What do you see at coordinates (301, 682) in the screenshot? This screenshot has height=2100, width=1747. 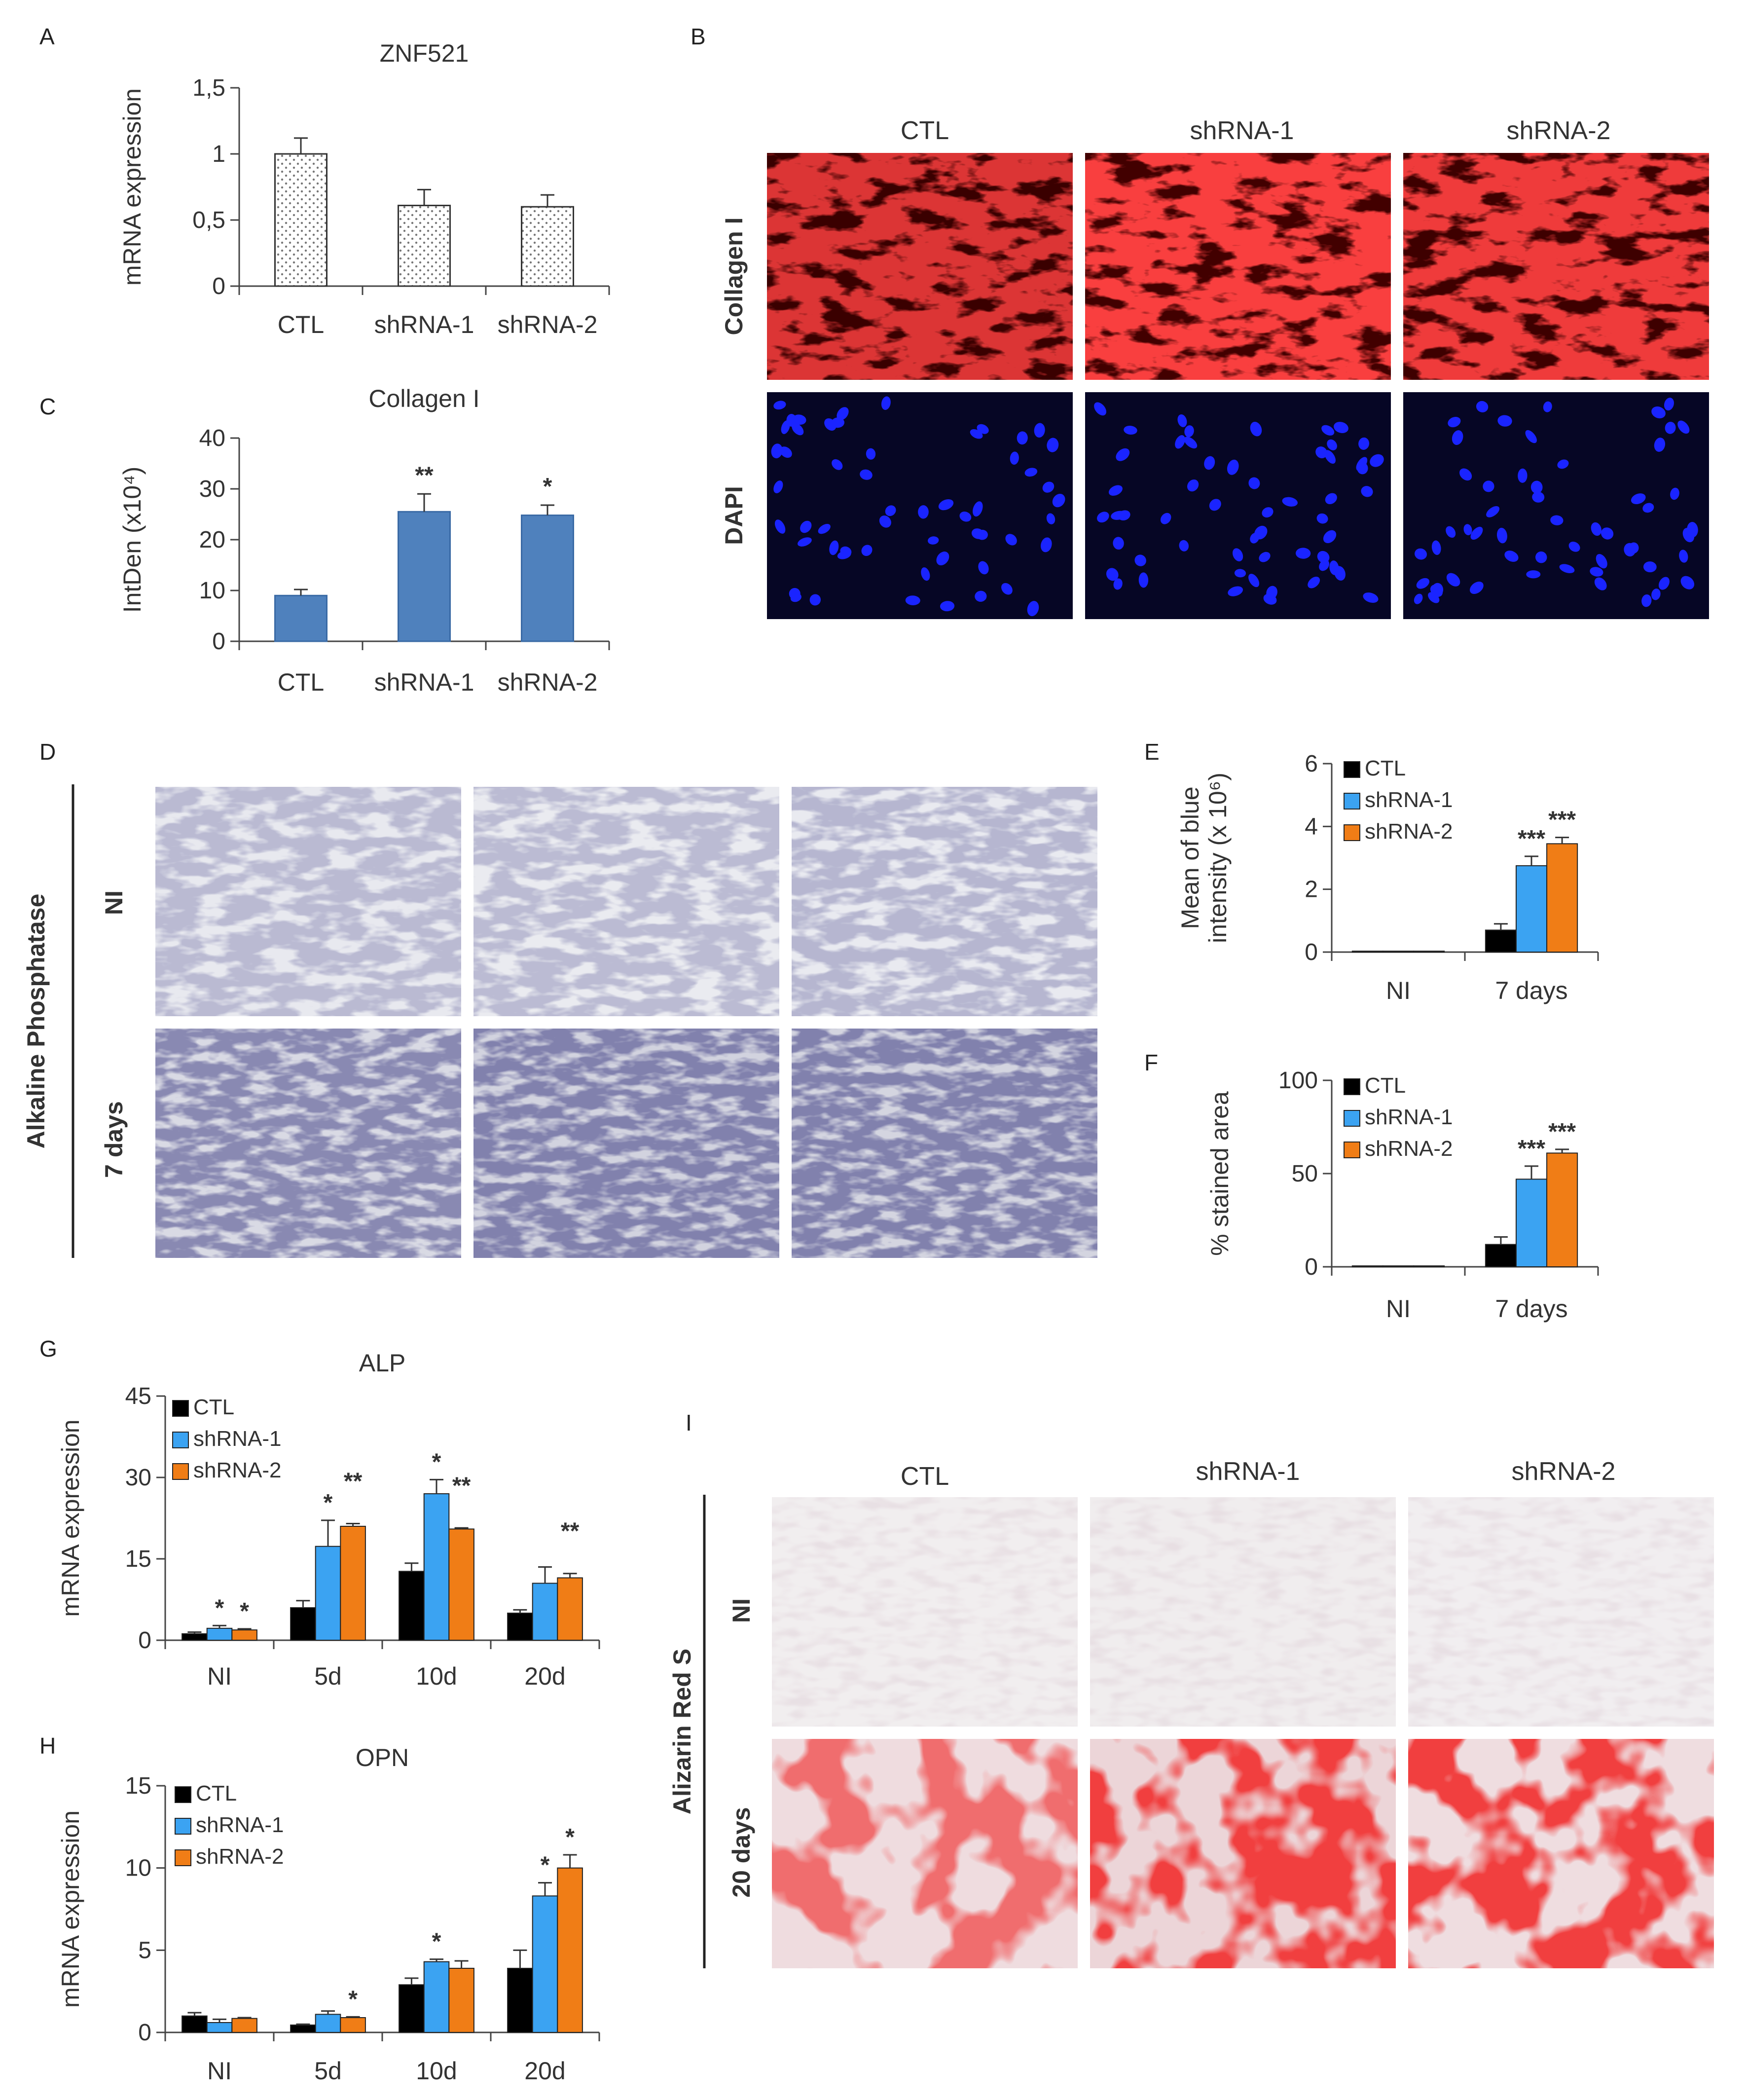 I see `x-tick-label: CTL` at bounding box center [301, 682].